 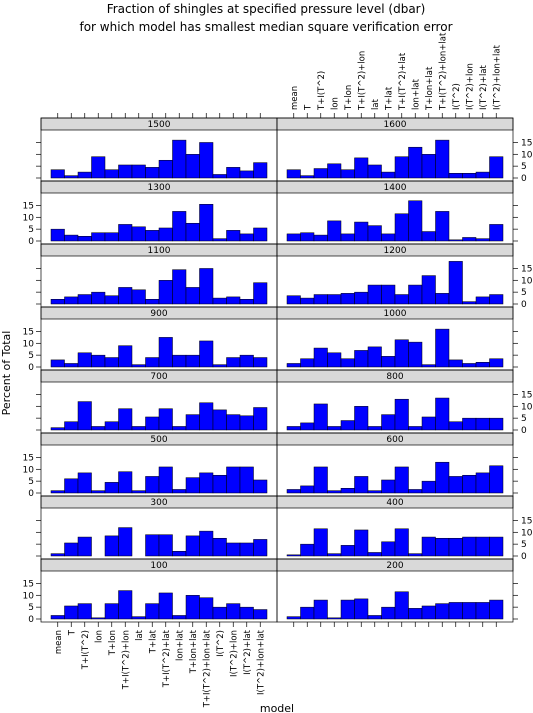 What do you see at coordinates (150, 465) in the screenshot?
I see `panel-500: 500 0 5 10 15` at bounding box center [150, 465].